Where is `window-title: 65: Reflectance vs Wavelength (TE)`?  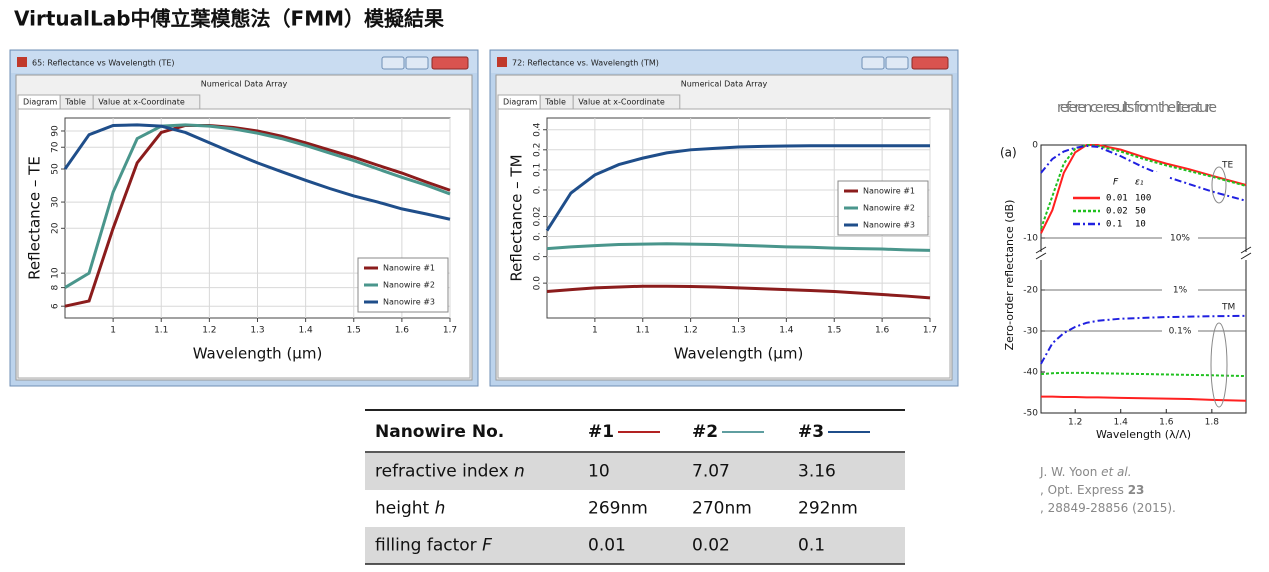
window-title: 65: Reflectance vs Wavelength (TE) is located at coordinates (103, 63).